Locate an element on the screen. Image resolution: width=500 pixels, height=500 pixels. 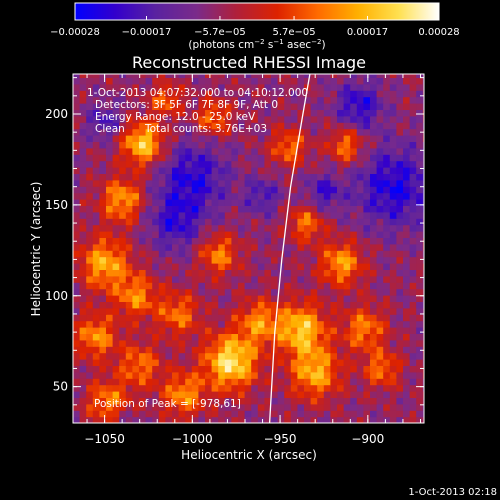
colorbar-tick-label: −5.7e−05 is located at coordinates (220, 32).